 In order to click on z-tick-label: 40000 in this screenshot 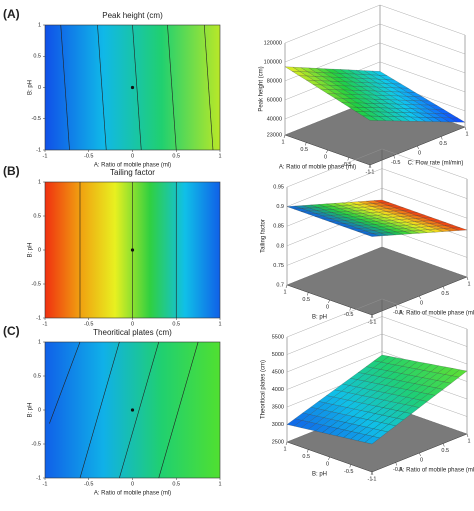, I will do `click(274, 119)`.